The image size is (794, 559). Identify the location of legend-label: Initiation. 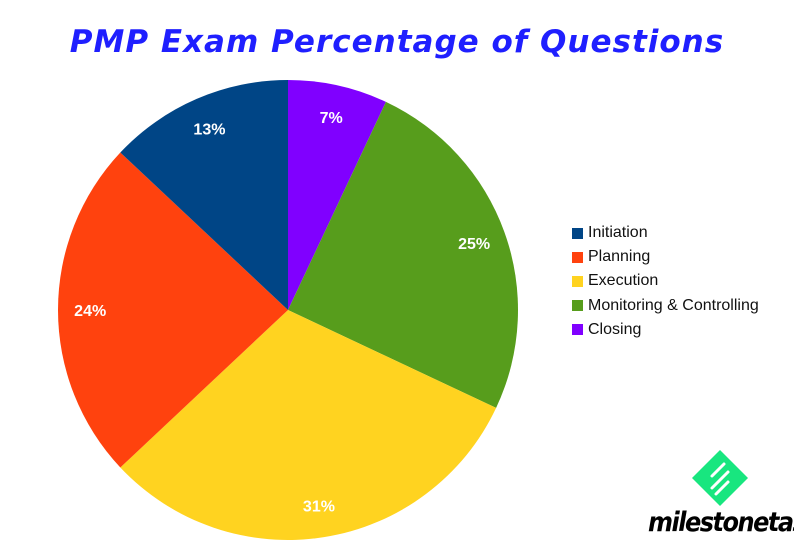
(618, 233).